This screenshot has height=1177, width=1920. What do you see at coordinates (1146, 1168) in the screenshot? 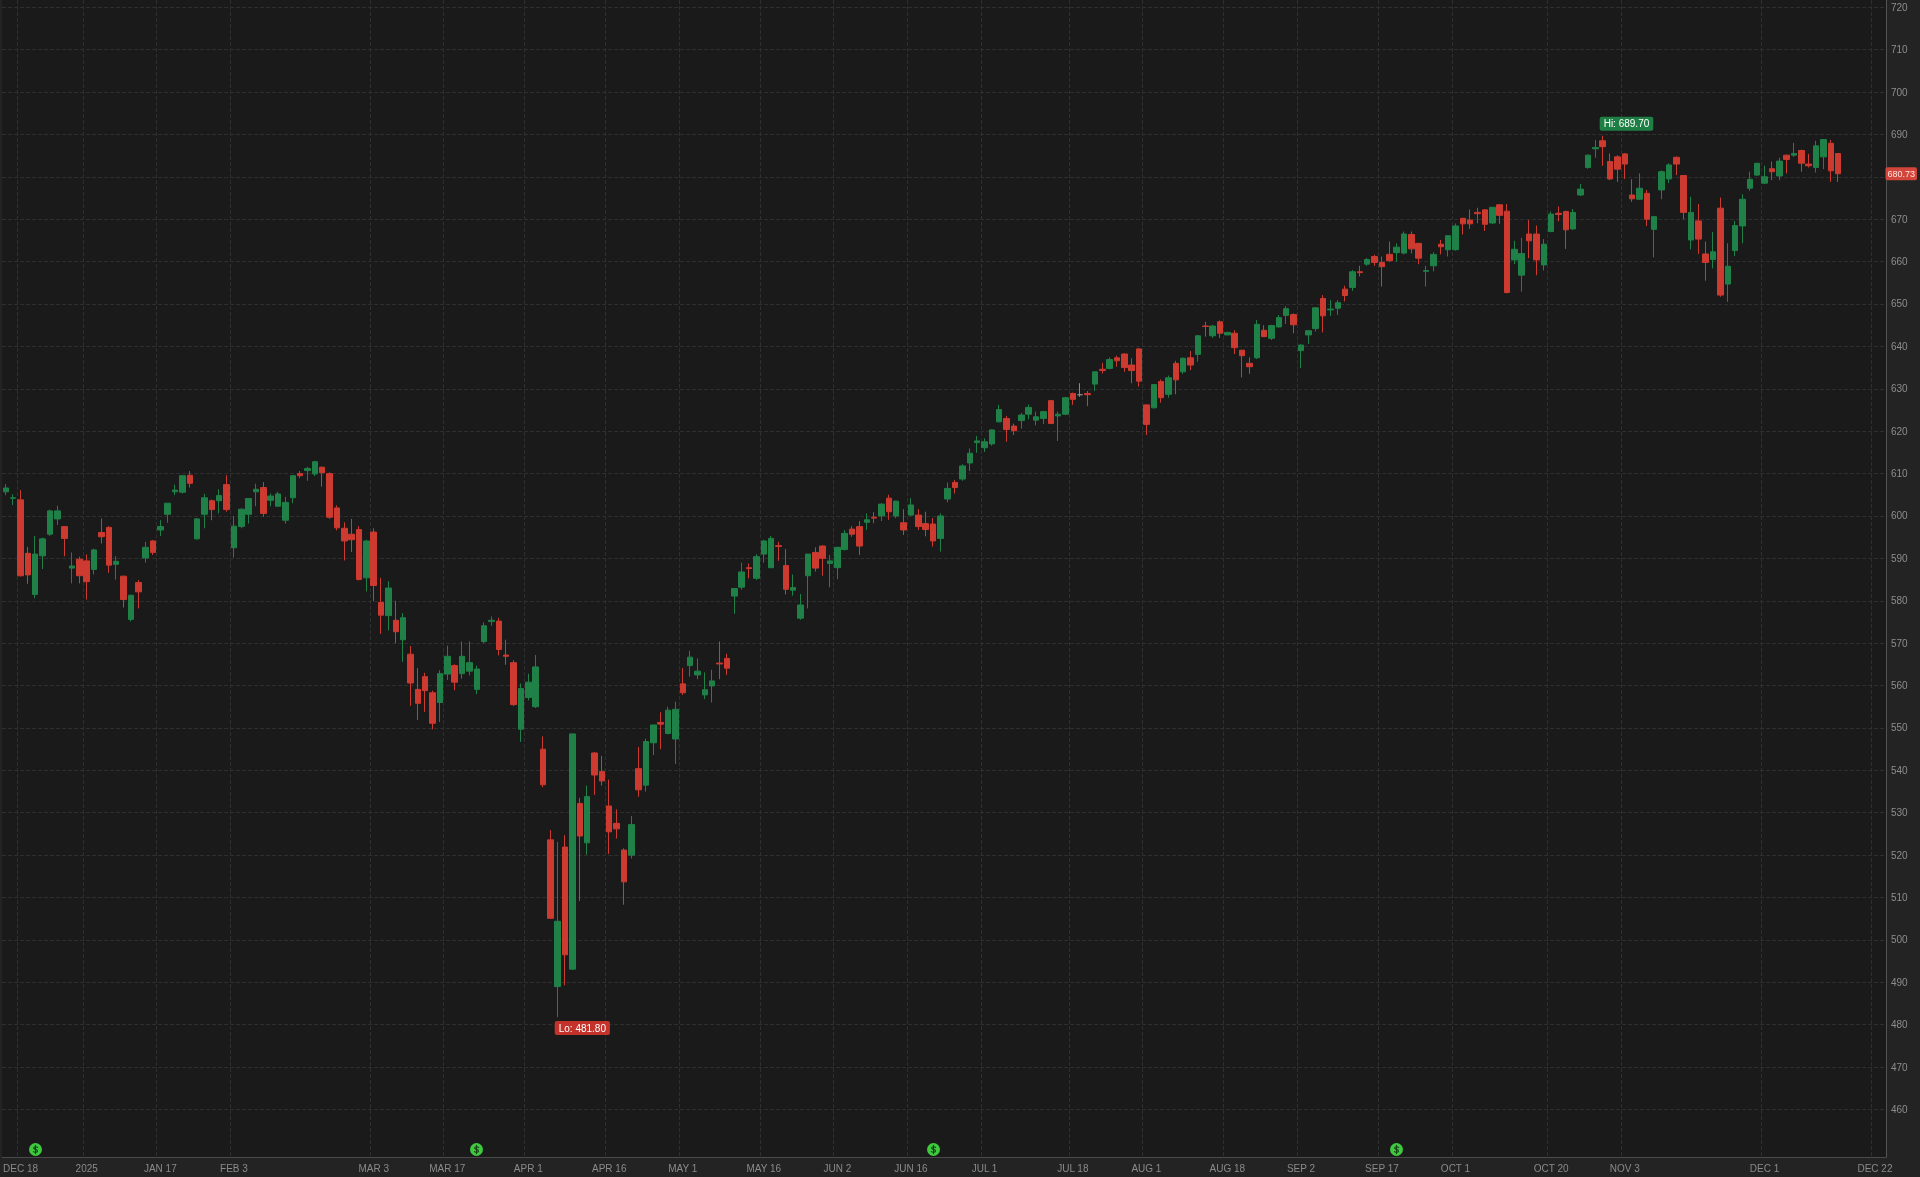
I see `x-tick-label: AUG 1` at bounding box center [1146, 1168].